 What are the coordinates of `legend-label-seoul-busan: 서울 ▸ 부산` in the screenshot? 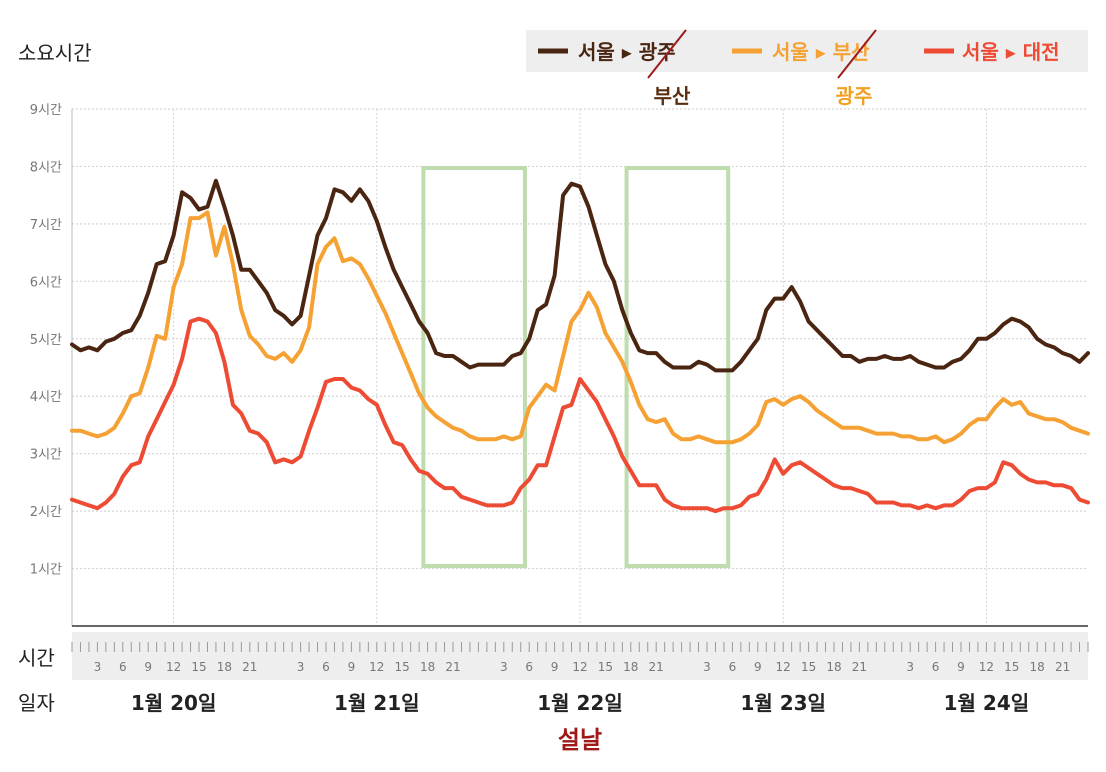 It's located at (821, 52).